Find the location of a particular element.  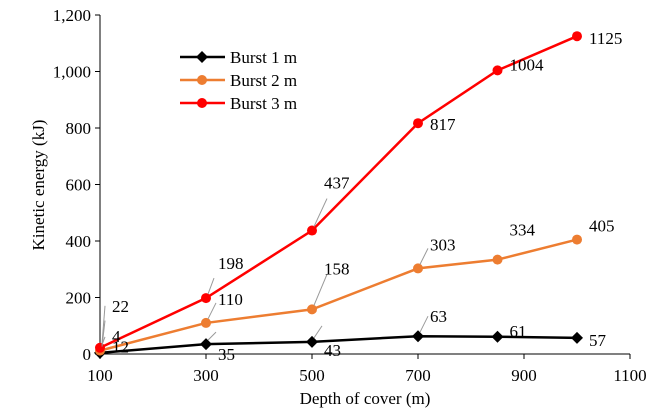

x-tick-label: 700 is located at coordinates (418, 375).